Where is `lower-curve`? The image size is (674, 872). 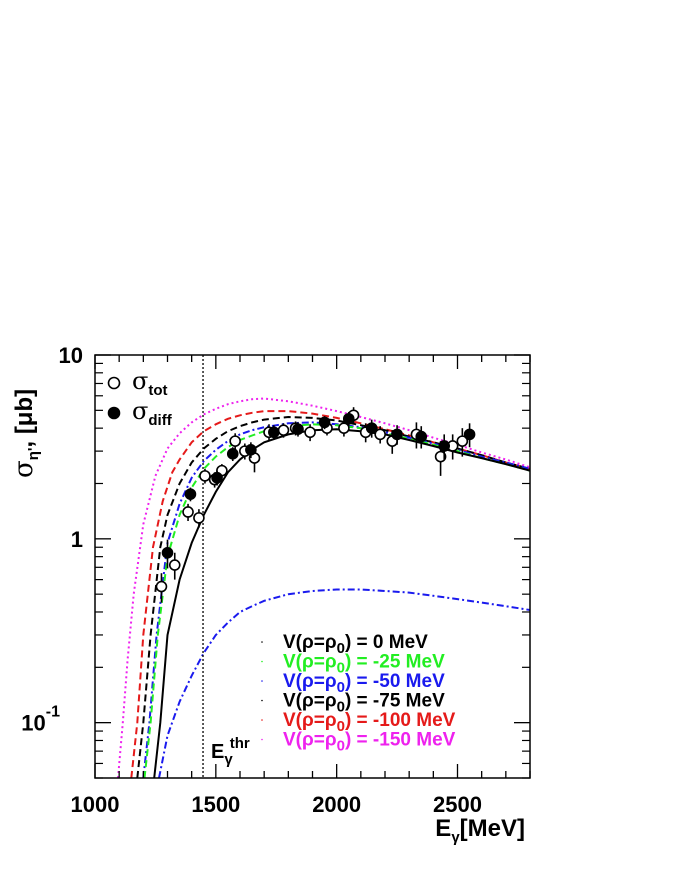 lower-curve is located at coordinates (344, 683).